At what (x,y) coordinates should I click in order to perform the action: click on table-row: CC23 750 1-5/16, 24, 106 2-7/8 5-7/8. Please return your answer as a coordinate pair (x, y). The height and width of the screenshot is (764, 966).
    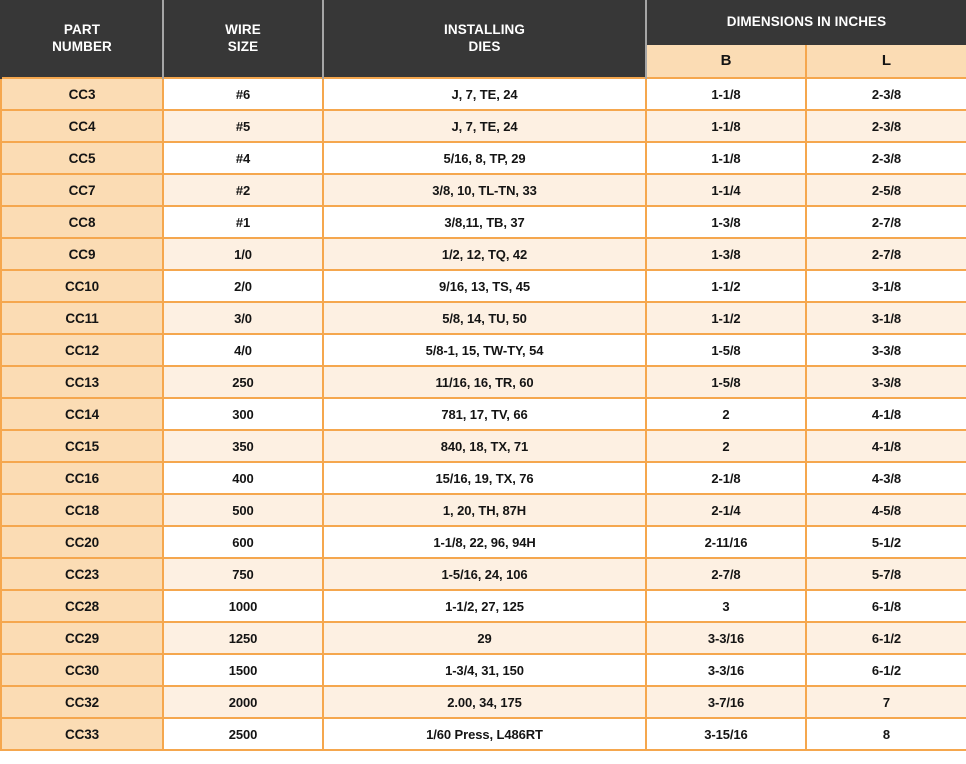
    Looking at the image, I should click on (483, 574).